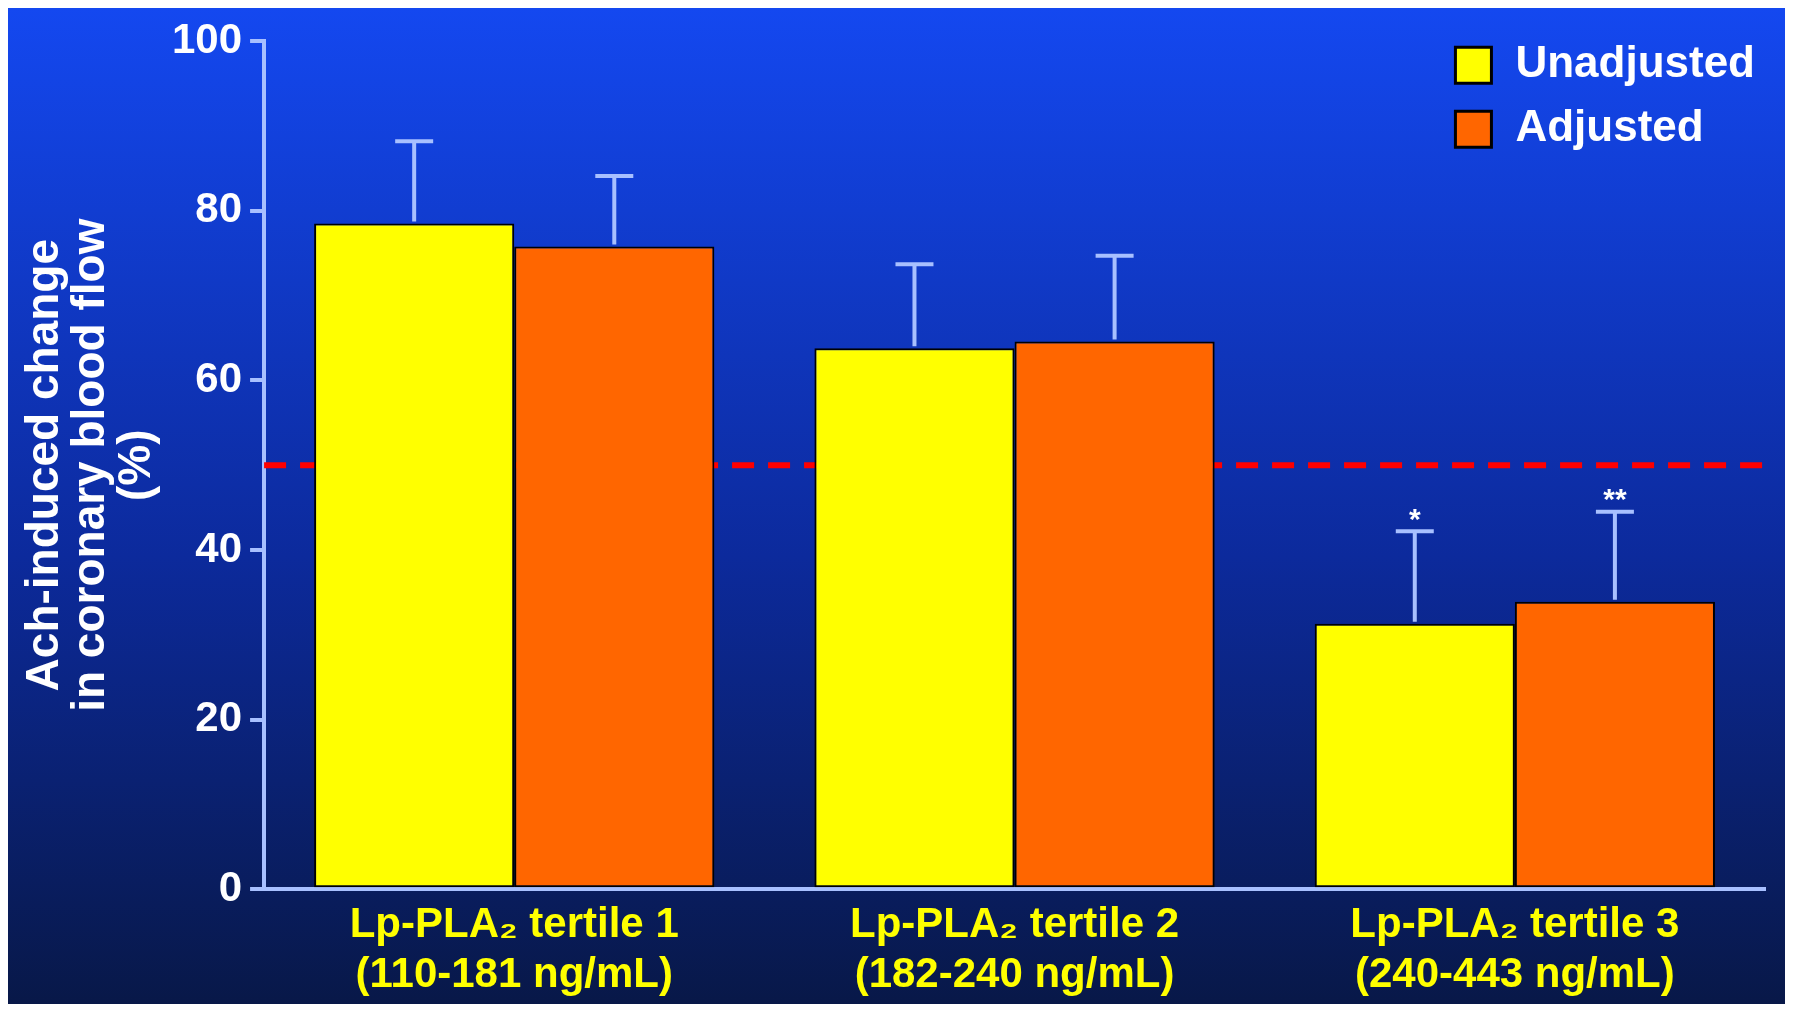 The height and width of the screenshot is (1012, 1793). I want to click on y-tick-label: 40, so click(219, 547).